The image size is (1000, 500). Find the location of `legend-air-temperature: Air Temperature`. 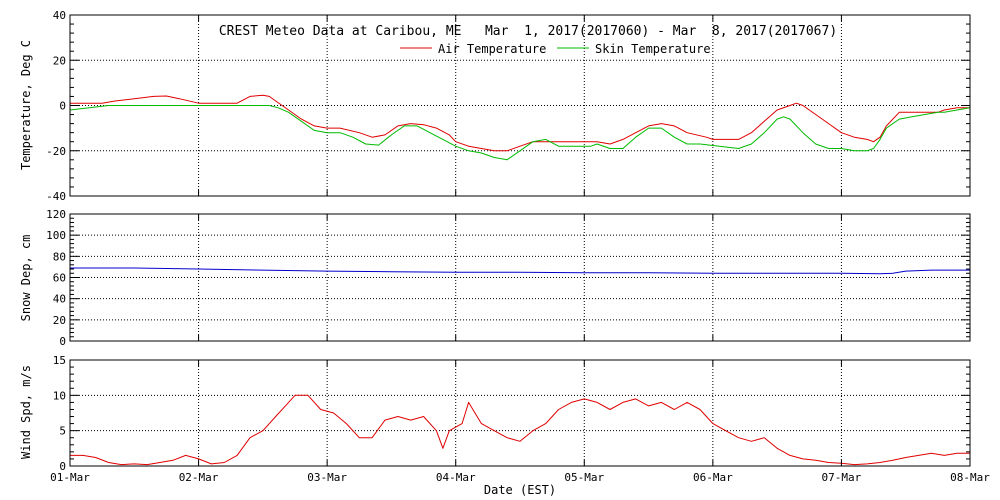

legend-air-temperature: Air Temperature is located at coordinates (492, 49).